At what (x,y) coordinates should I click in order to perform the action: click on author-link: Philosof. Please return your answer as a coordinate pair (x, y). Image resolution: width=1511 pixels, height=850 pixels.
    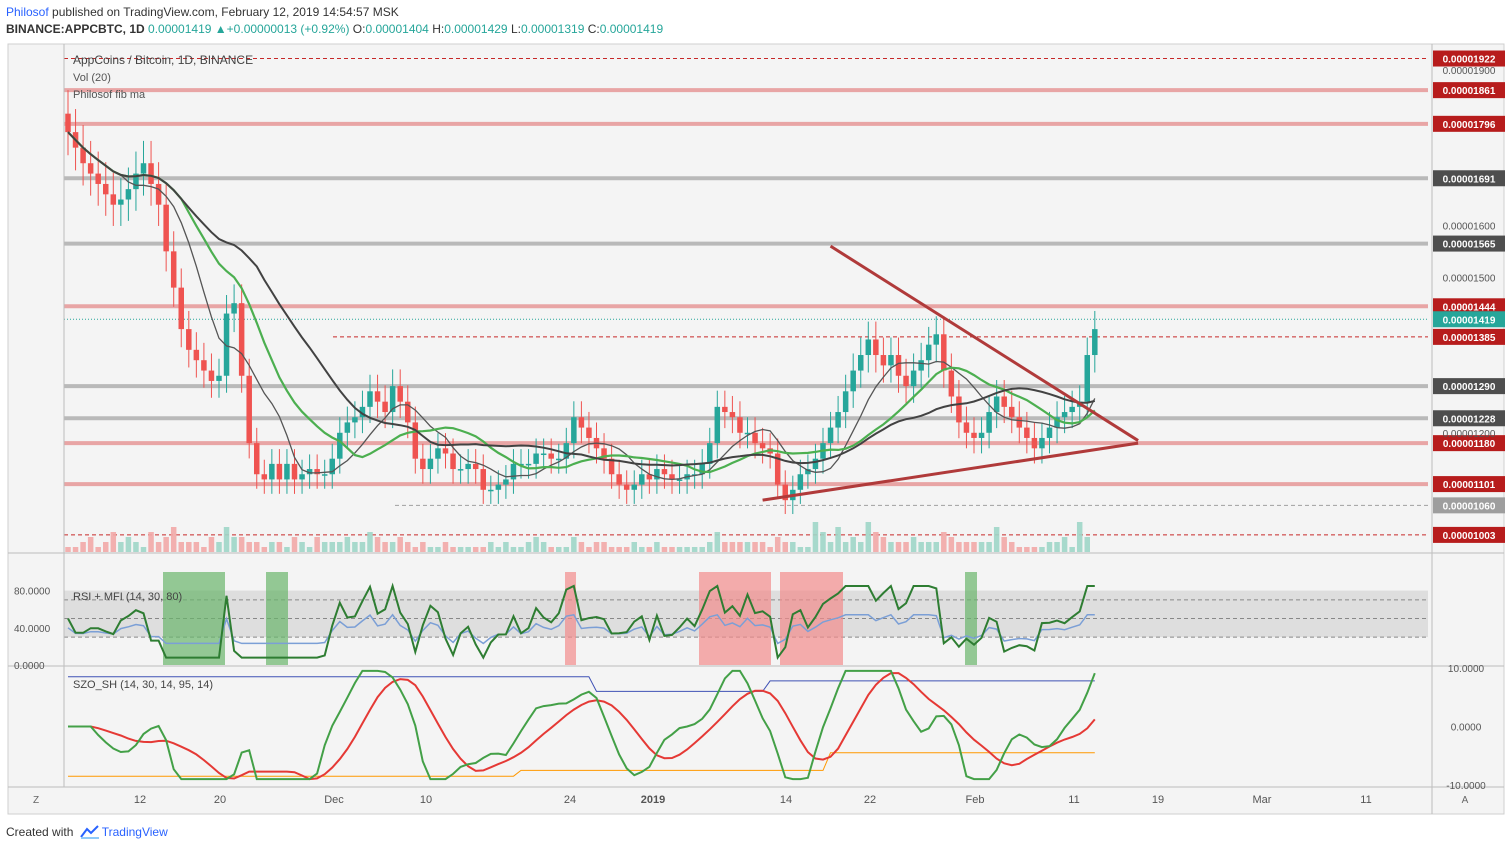
    Looking at the image, I should click on (27, 12).